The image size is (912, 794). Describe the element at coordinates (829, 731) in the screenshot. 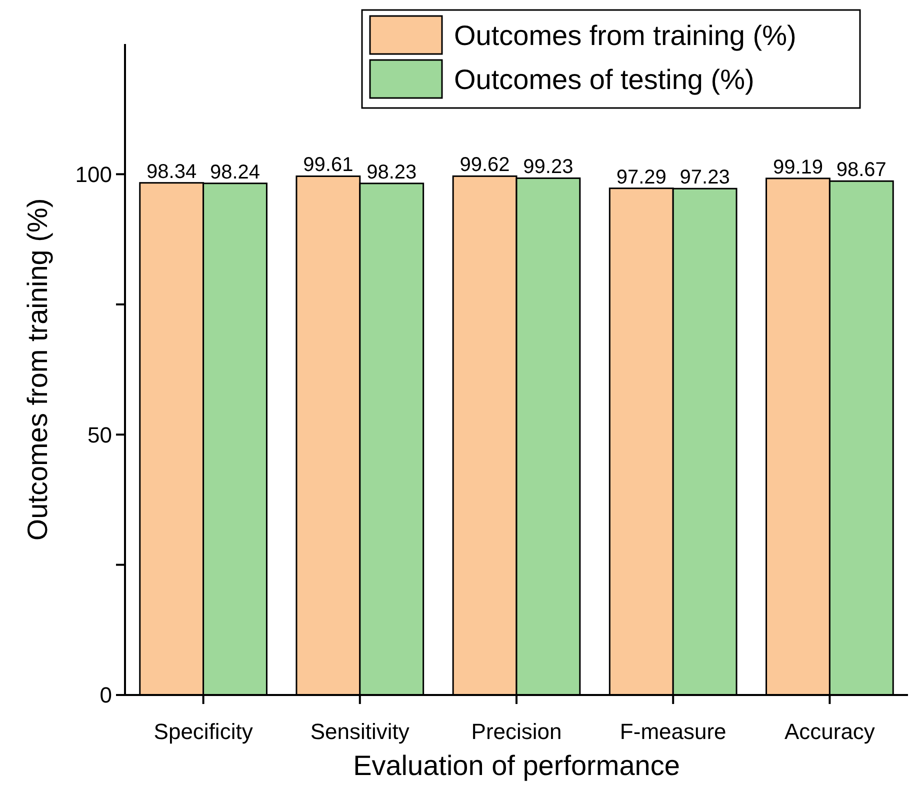

I see `x-tick-label: Accuracy` at that location.